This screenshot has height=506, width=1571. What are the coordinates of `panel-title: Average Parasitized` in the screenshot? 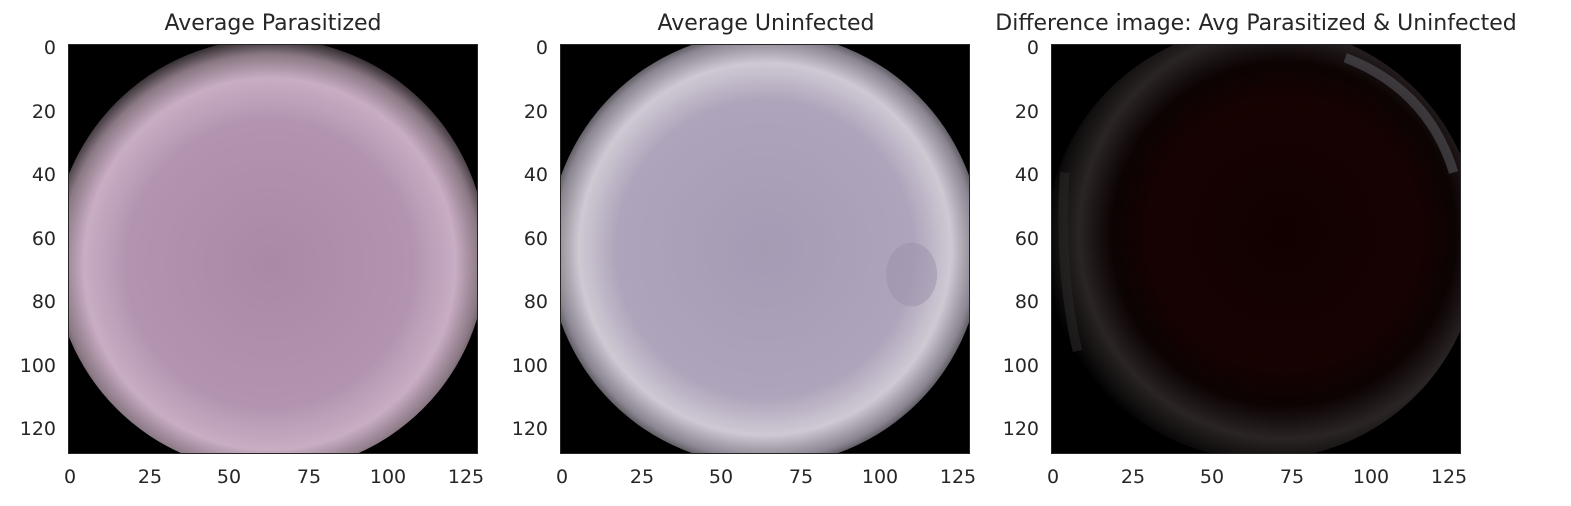 It's located at (273, 23).